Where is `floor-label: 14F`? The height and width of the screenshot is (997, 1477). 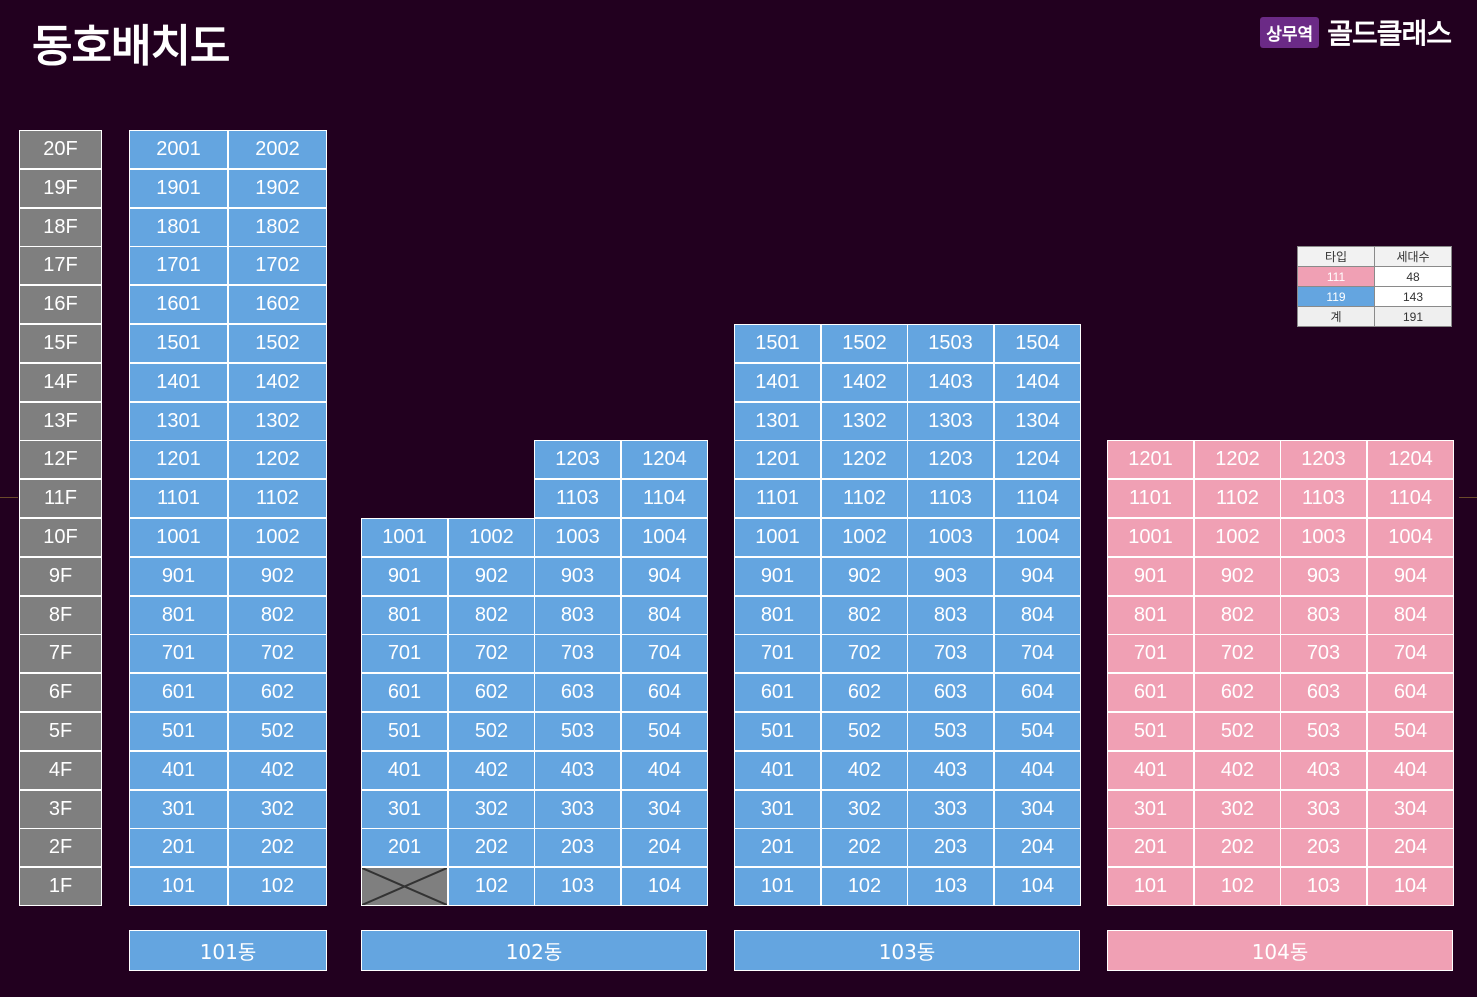
floor-label: 14F is located at coordinates (60, 382).